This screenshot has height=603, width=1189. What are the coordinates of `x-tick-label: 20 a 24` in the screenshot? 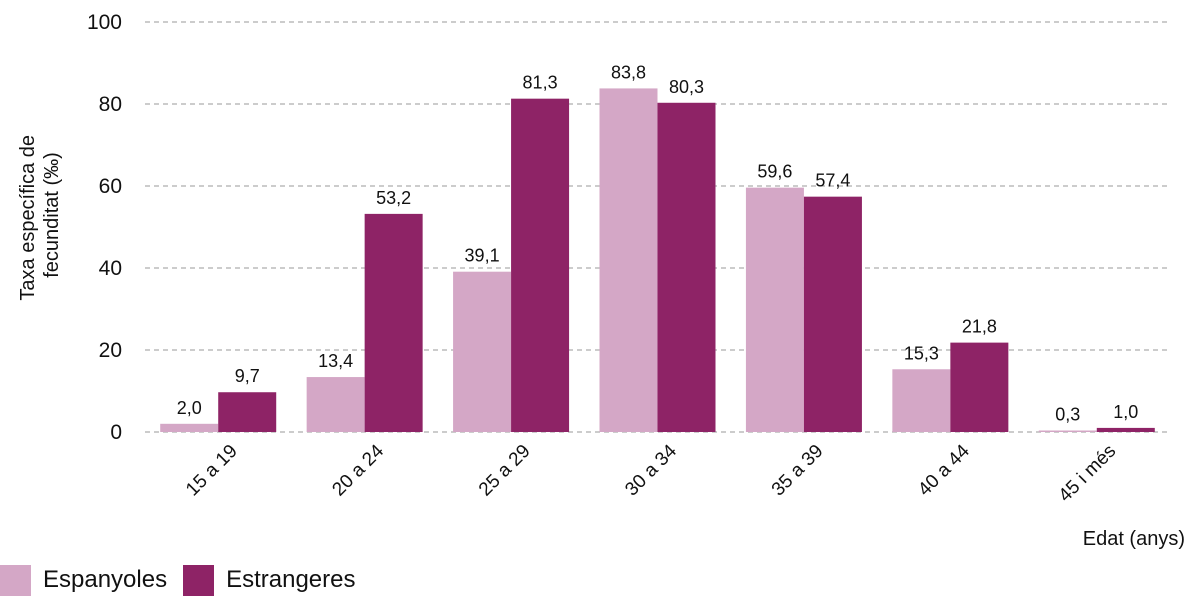 It's located at (358, 470).